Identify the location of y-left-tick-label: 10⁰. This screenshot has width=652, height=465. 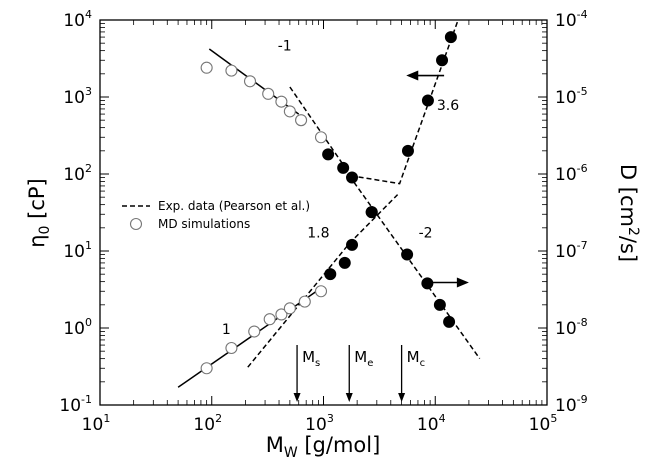
(77, 327).